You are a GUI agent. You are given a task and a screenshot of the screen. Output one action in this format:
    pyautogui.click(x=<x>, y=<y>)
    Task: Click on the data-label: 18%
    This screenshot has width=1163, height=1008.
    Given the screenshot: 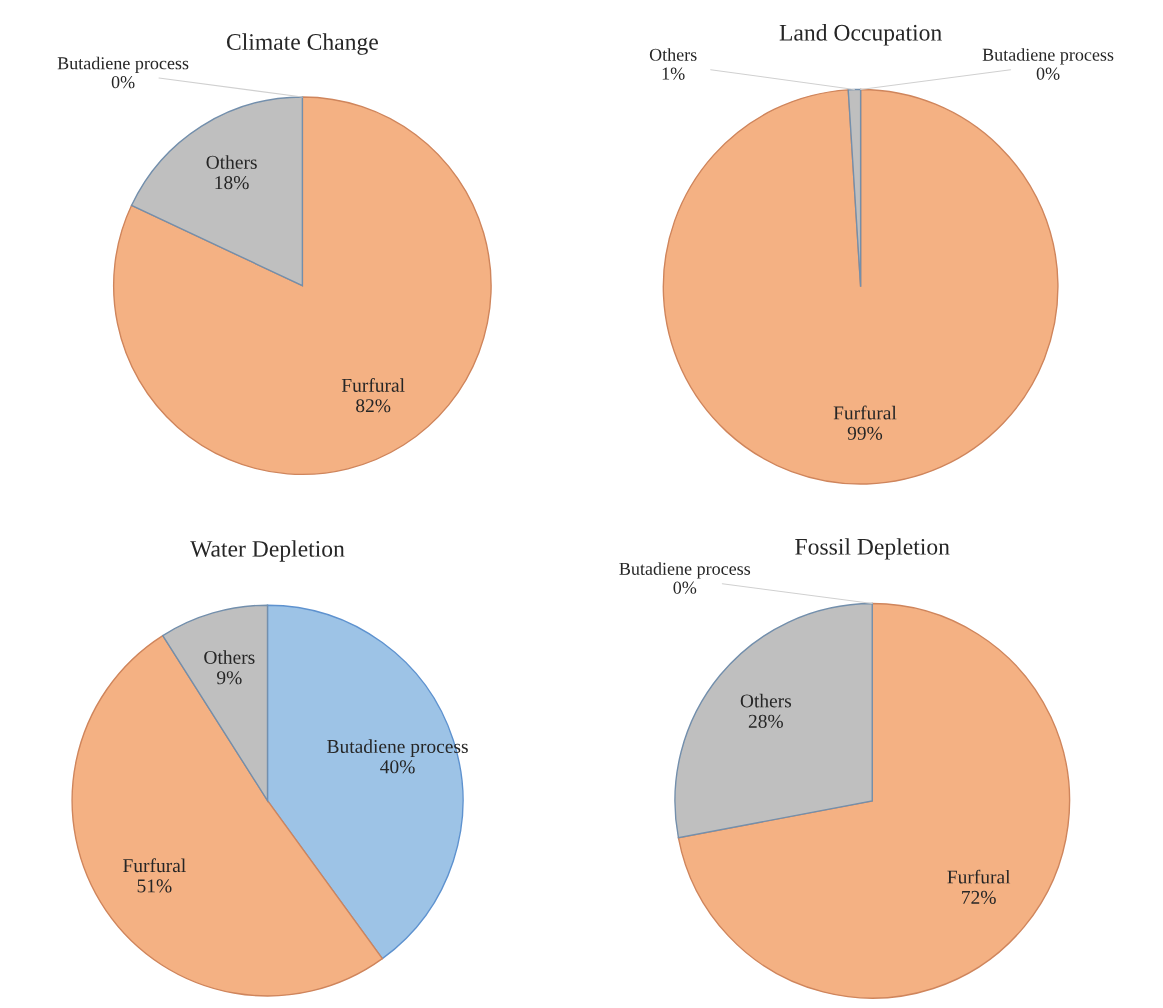 What is the action you would take?
    pyautogui.click(x=232, y=183)
    